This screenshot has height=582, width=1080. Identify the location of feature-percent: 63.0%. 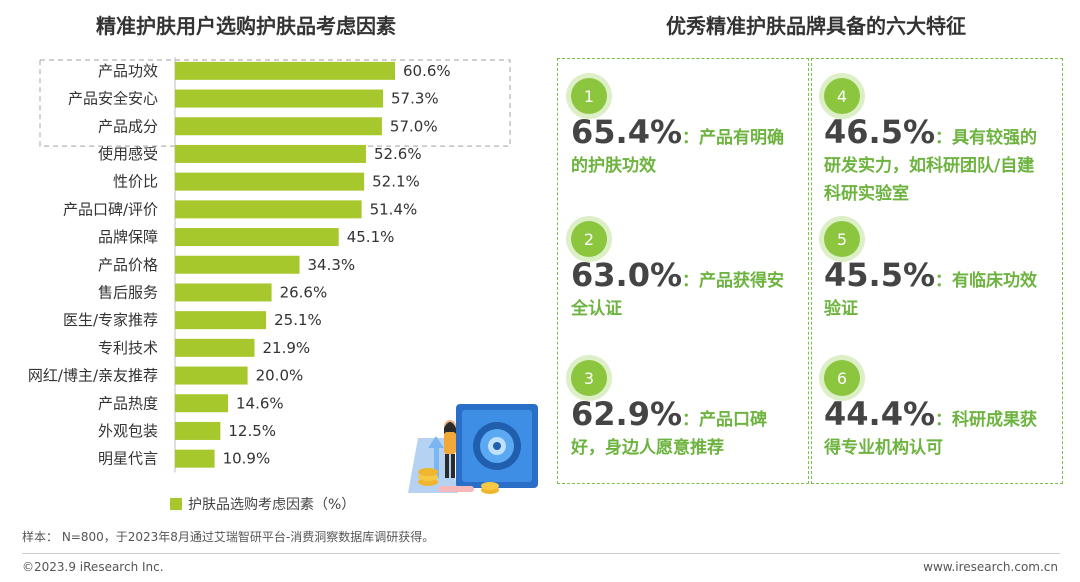
(627, 275).